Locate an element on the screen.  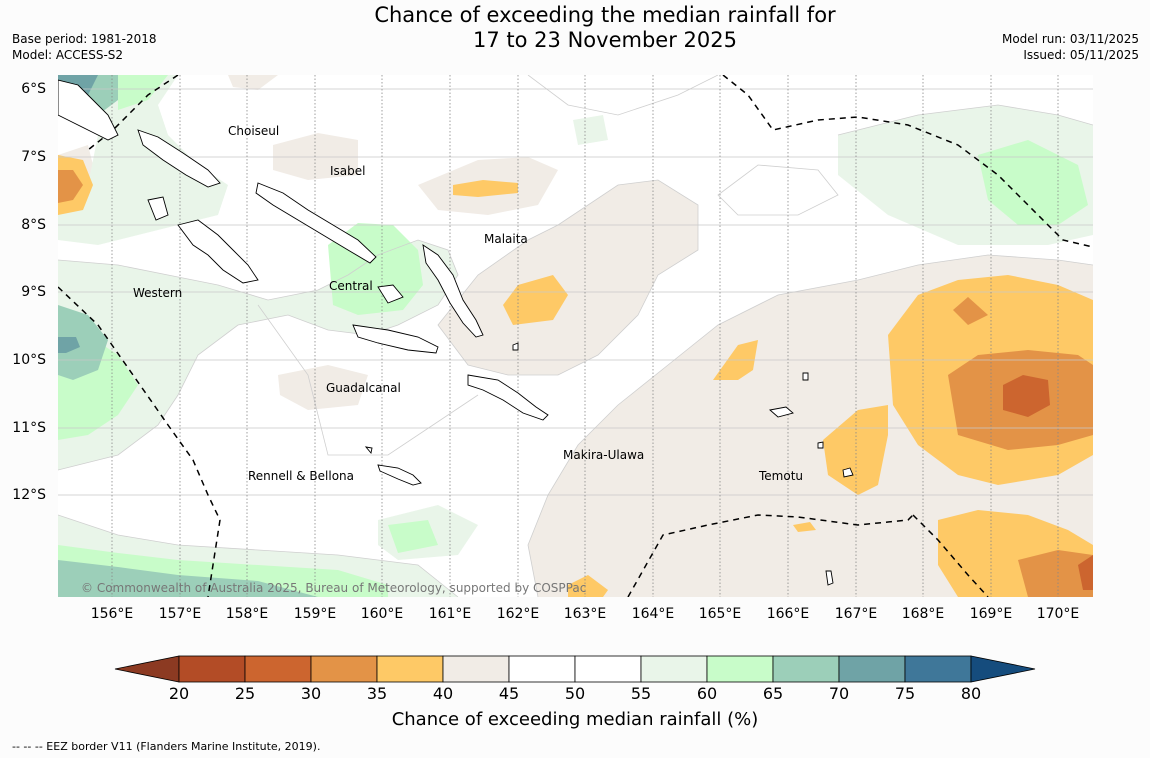
lat-label-6s: 6°S is located at coordinates (33, 89).